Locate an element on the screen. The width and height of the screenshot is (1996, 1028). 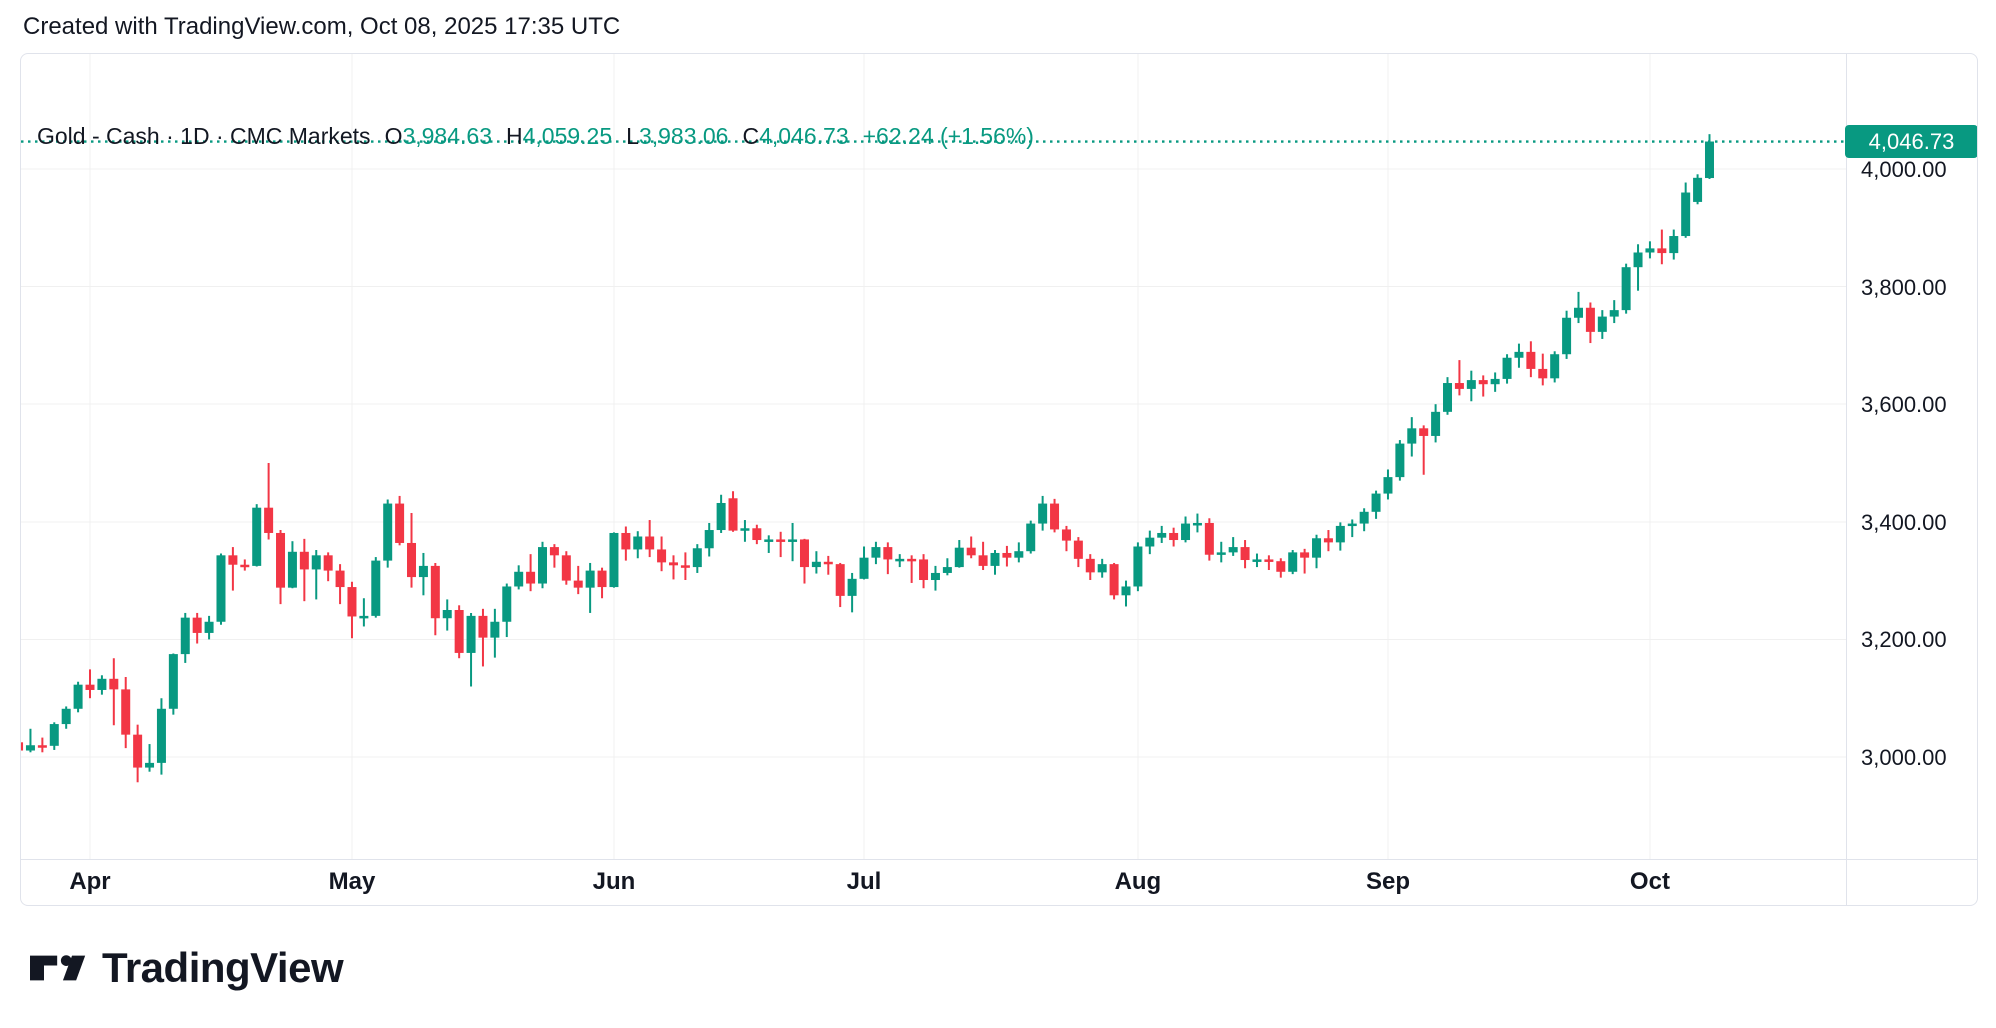
time-axis-label: Oct is located at coordinates (1649, 881).